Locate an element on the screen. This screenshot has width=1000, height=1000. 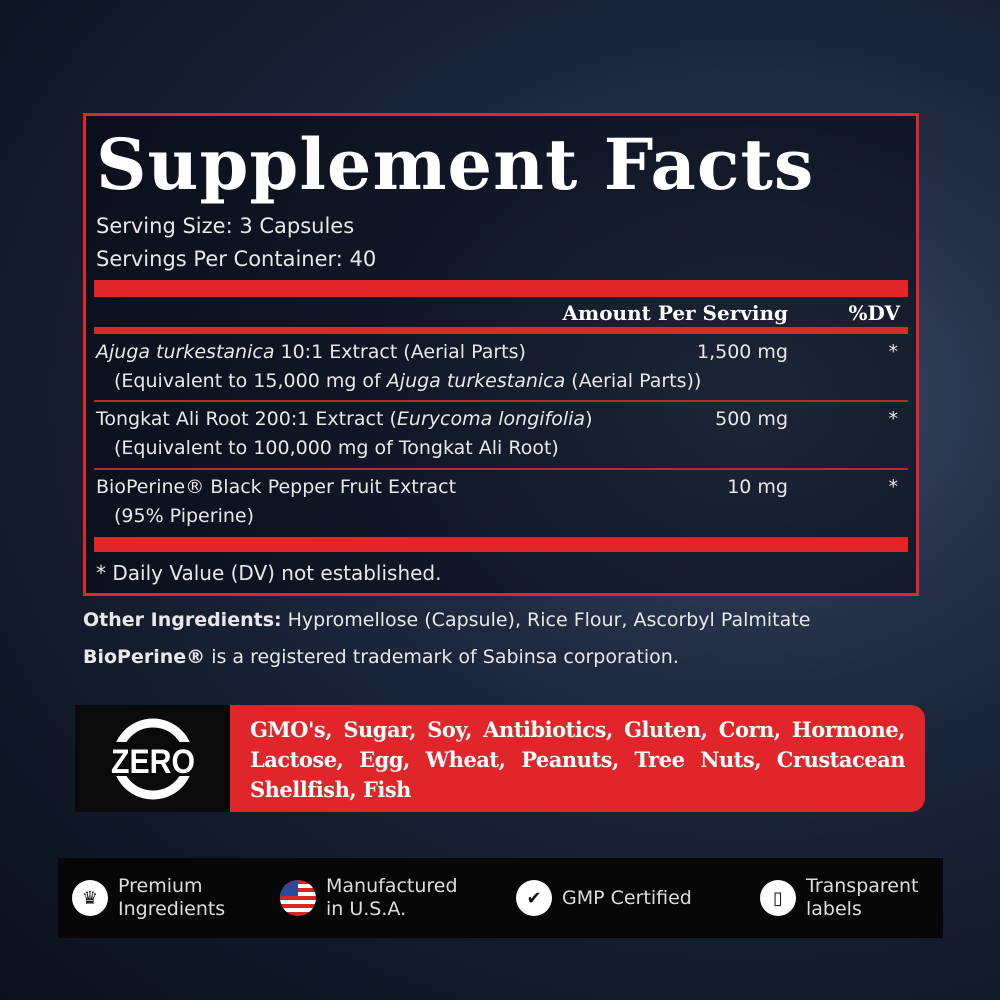
footnote: * Daily Value (DV) not established. is located at coordinates (269, 573).